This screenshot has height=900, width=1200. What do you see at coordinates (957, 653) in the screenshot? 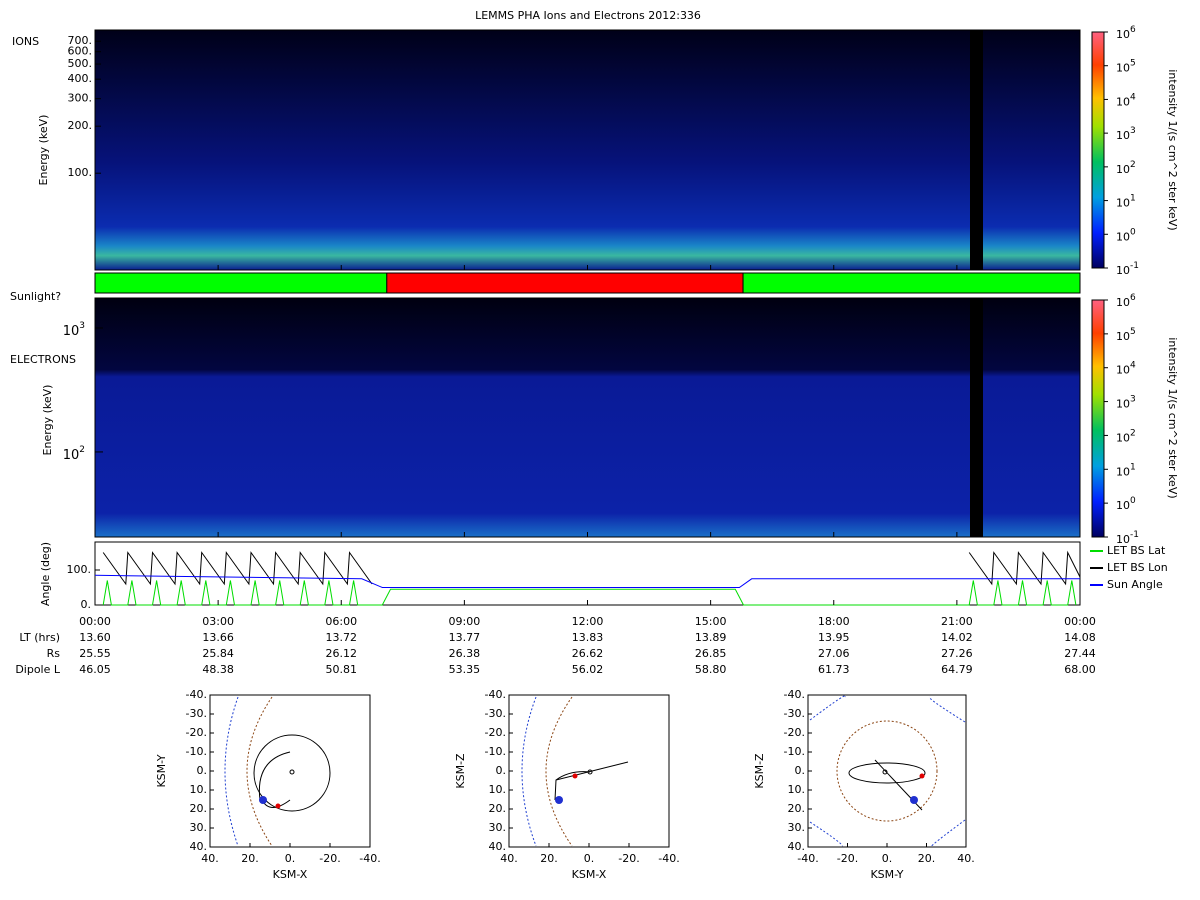
I see `ephemeris-value: 27.26` at bounding box center [957, 653].